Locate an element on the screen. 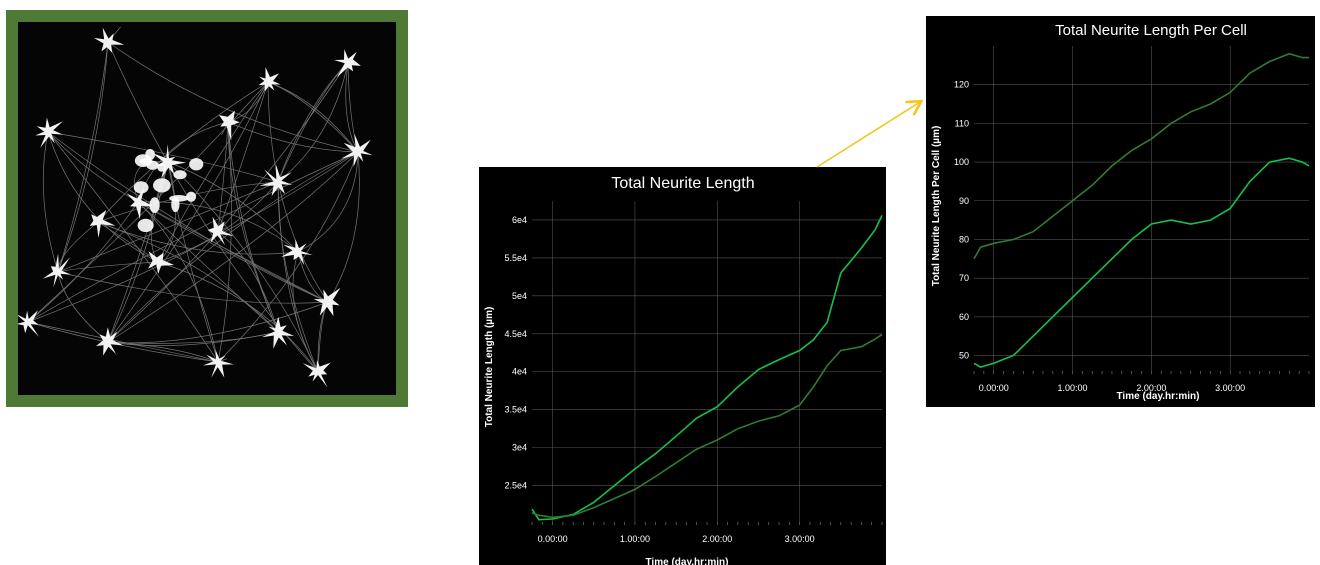 The width and height of the screenshot is (1320, 565). y-axis-label: Total Neurite Length (µm) is located at coordinates (489, 367).